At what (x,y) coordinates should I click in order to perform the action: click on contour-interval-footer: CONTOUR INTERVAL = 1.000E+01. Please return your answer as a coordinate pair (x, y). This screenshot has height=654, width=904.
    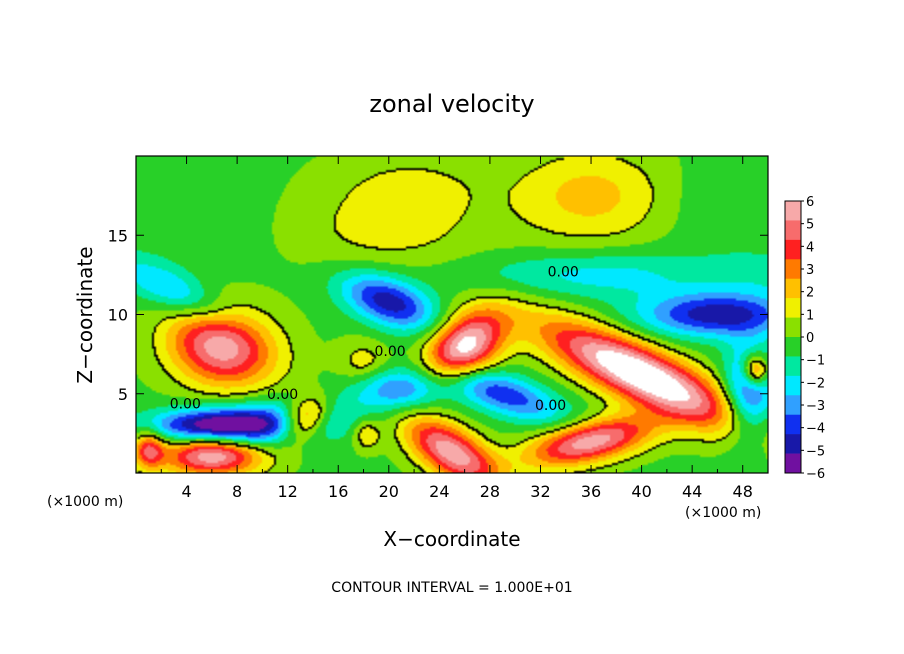
    Looking at the image, I should click on (451, 588).